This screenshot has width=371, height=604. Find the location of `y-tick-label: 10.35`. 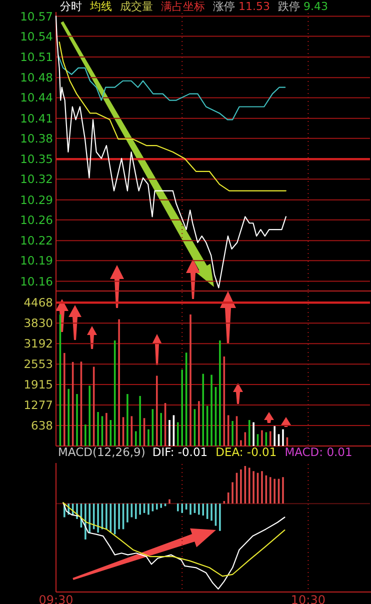

y-tick-label: 10.35 is located at coordinates (36, 159).